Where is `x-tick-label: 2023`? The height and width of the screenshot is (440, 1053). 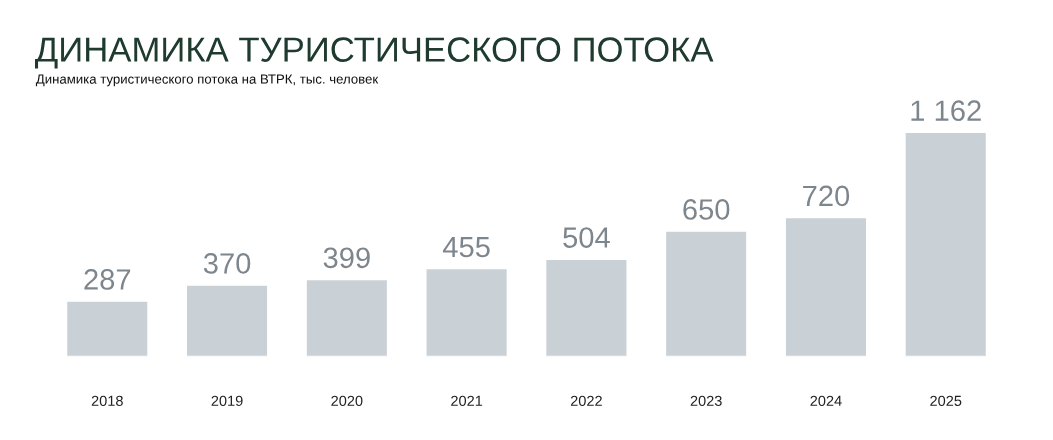 x-tick-label: 2023 is located at coordinates (706, 400).